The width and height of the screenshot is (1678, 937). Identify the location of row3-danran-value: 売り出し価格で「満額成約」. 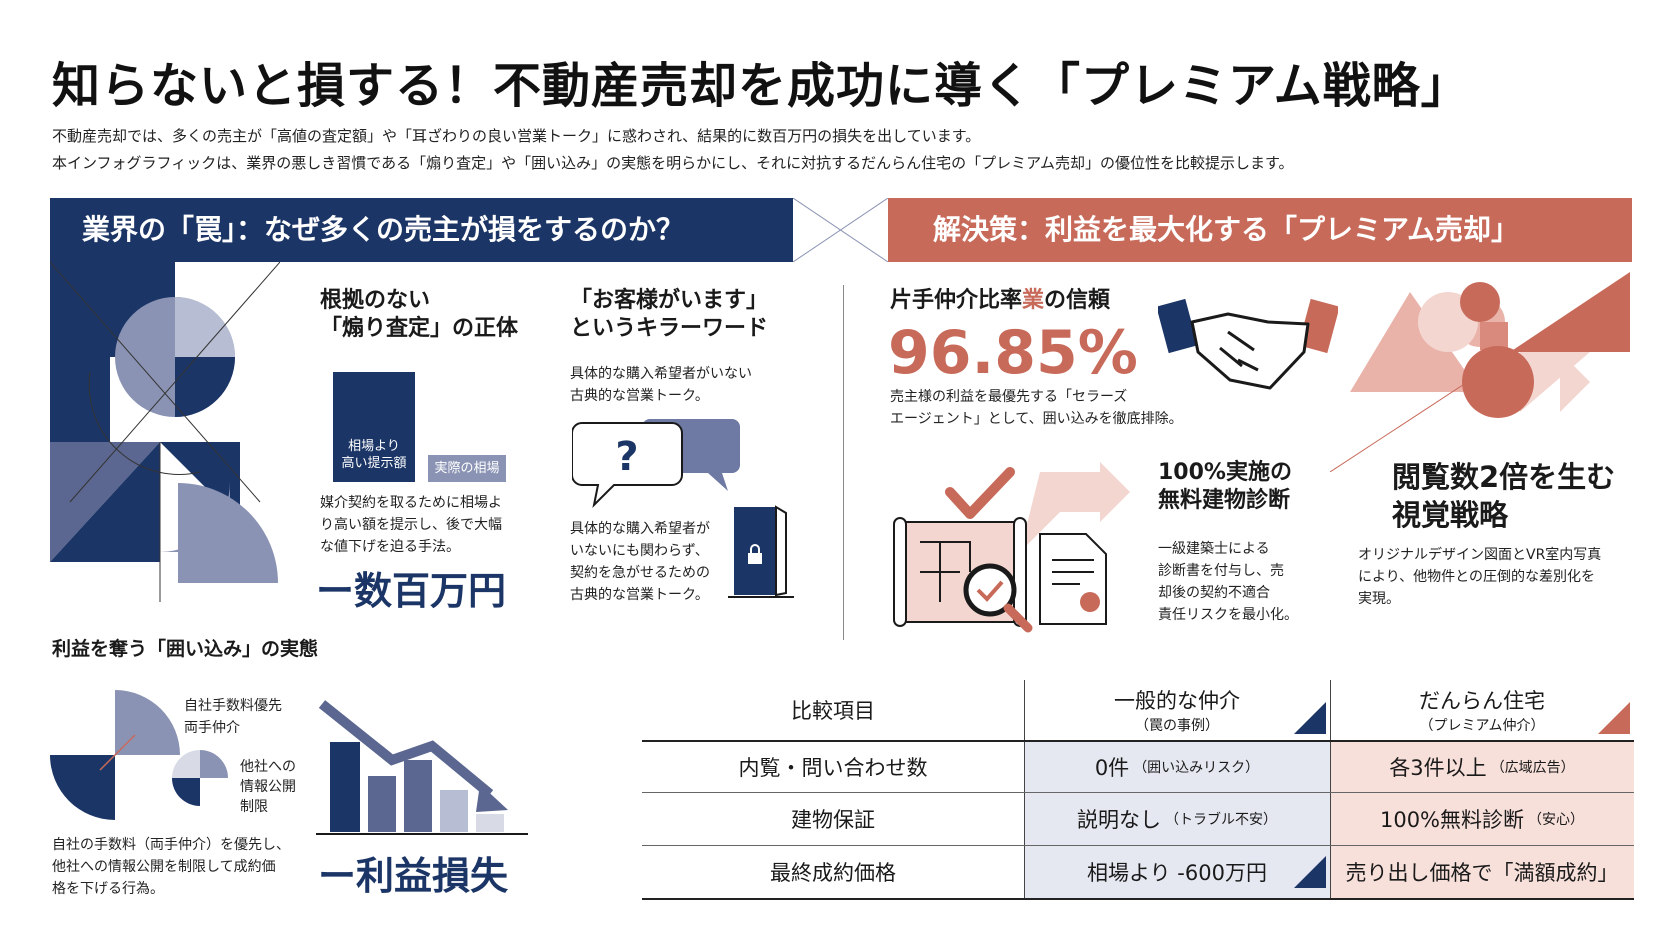
(1482, 873).